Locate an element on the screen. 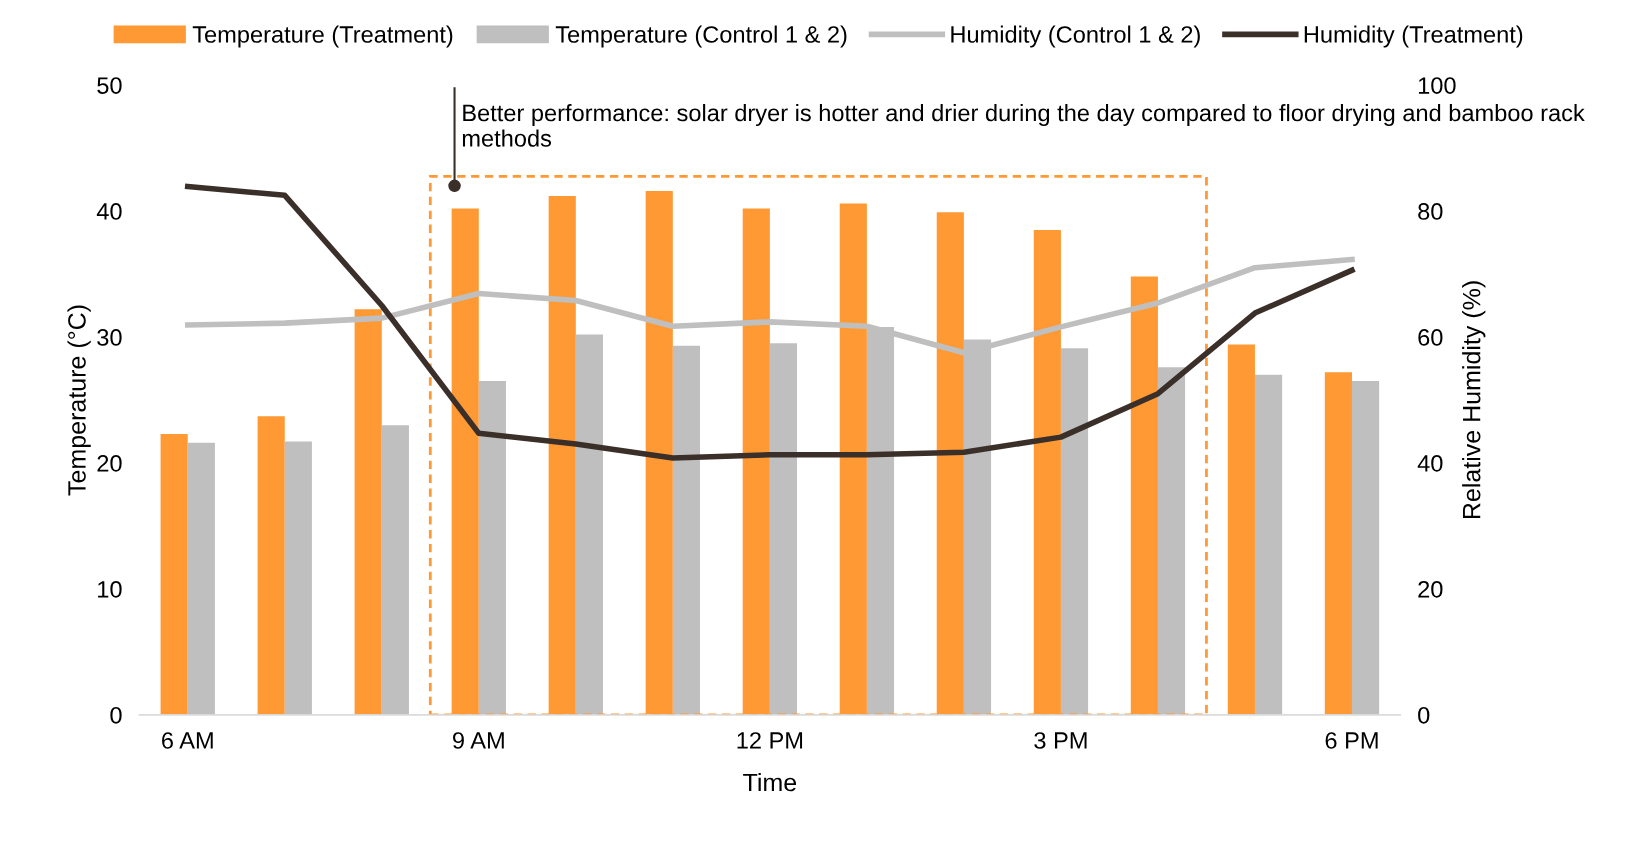 The image size is (1638, 851). x-tick-label: 9 AM is located at coordinates (478, 740).